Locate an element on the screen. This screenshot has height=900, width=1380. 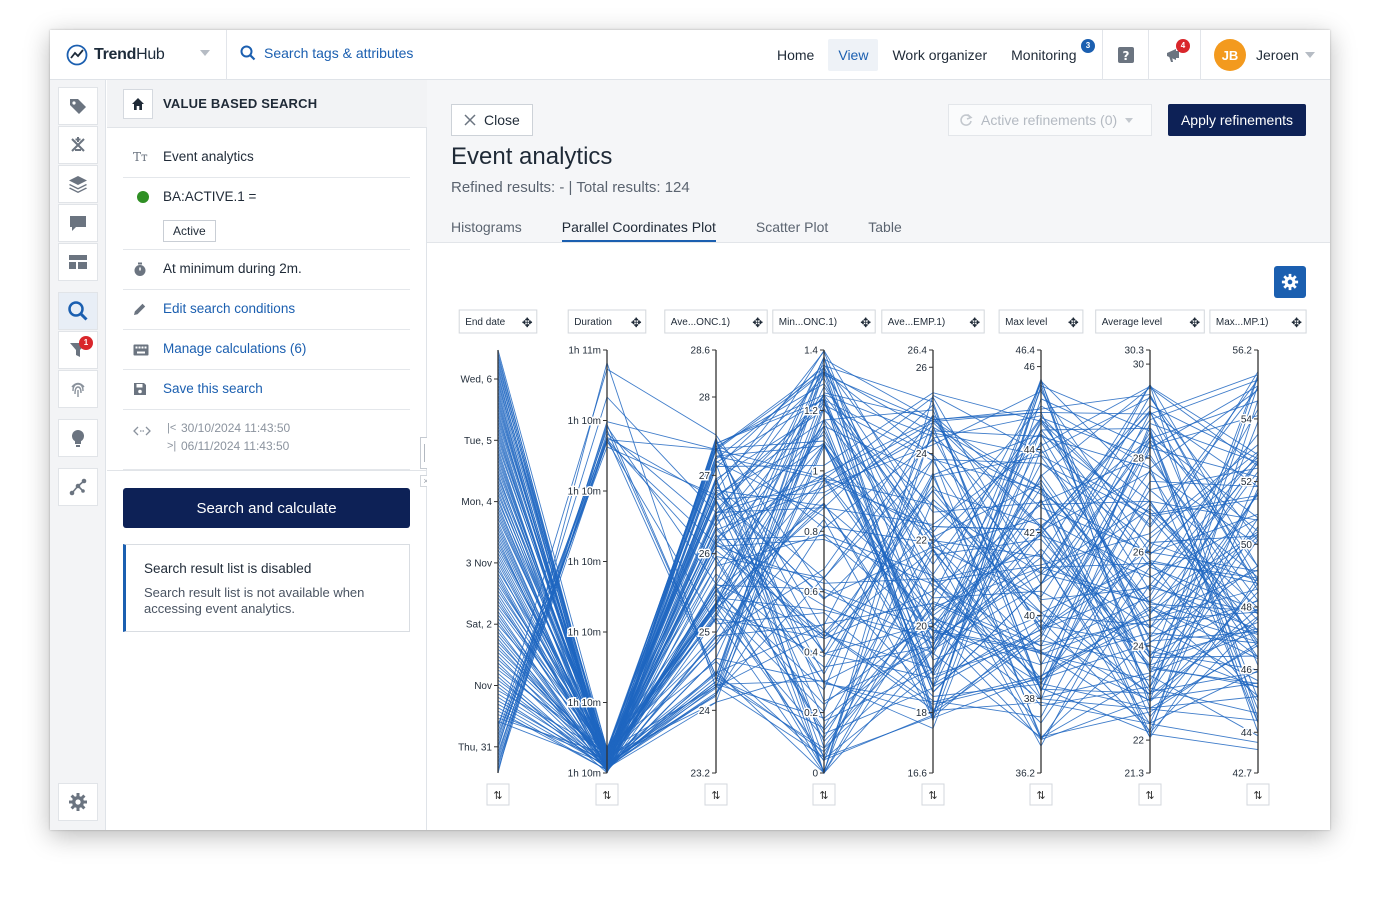
axis-header: Max level ✥ is located at coordinates (1041, 321).